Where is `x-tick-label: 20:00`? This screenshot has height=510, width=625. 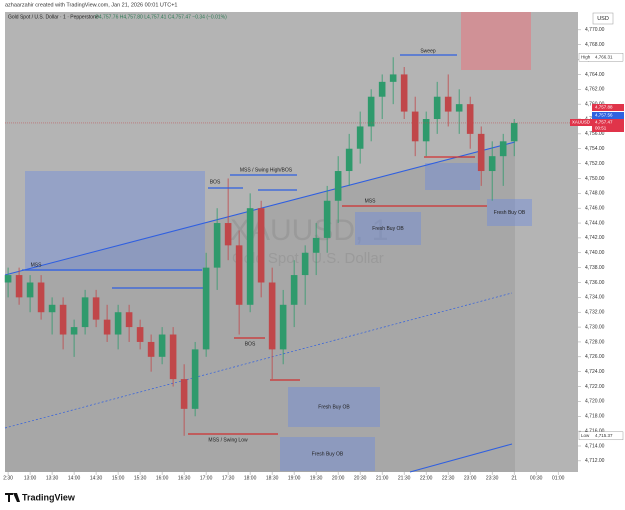 x-tick-label: 20:00 is located at coordinates (338, 478).